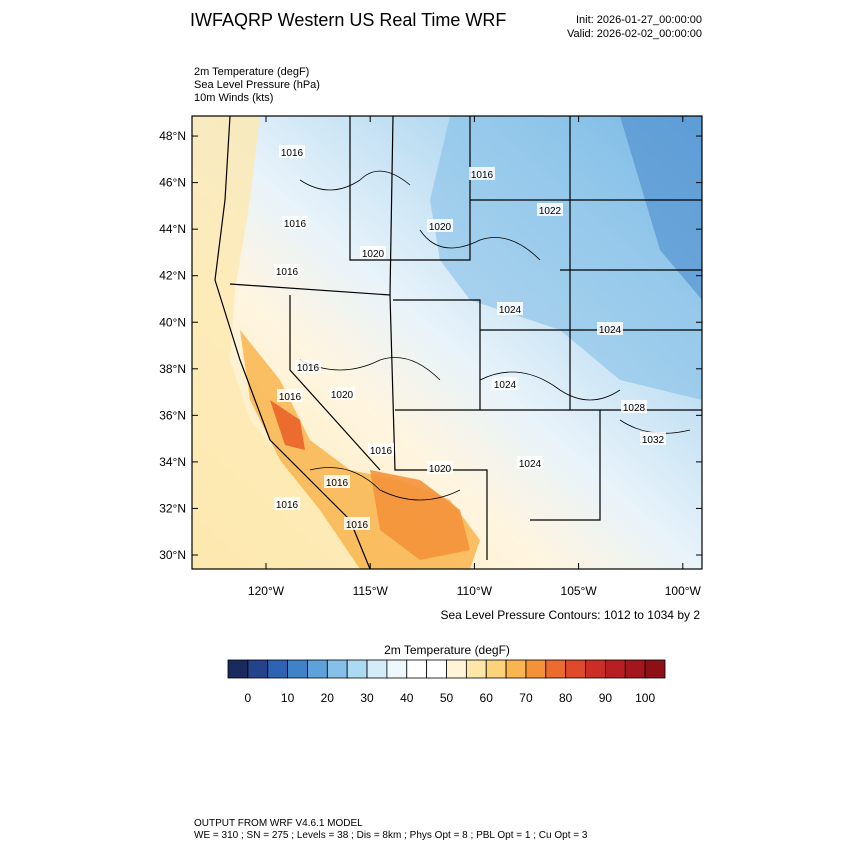  I want to click on lat-label: 32°N, so click(172, 508).